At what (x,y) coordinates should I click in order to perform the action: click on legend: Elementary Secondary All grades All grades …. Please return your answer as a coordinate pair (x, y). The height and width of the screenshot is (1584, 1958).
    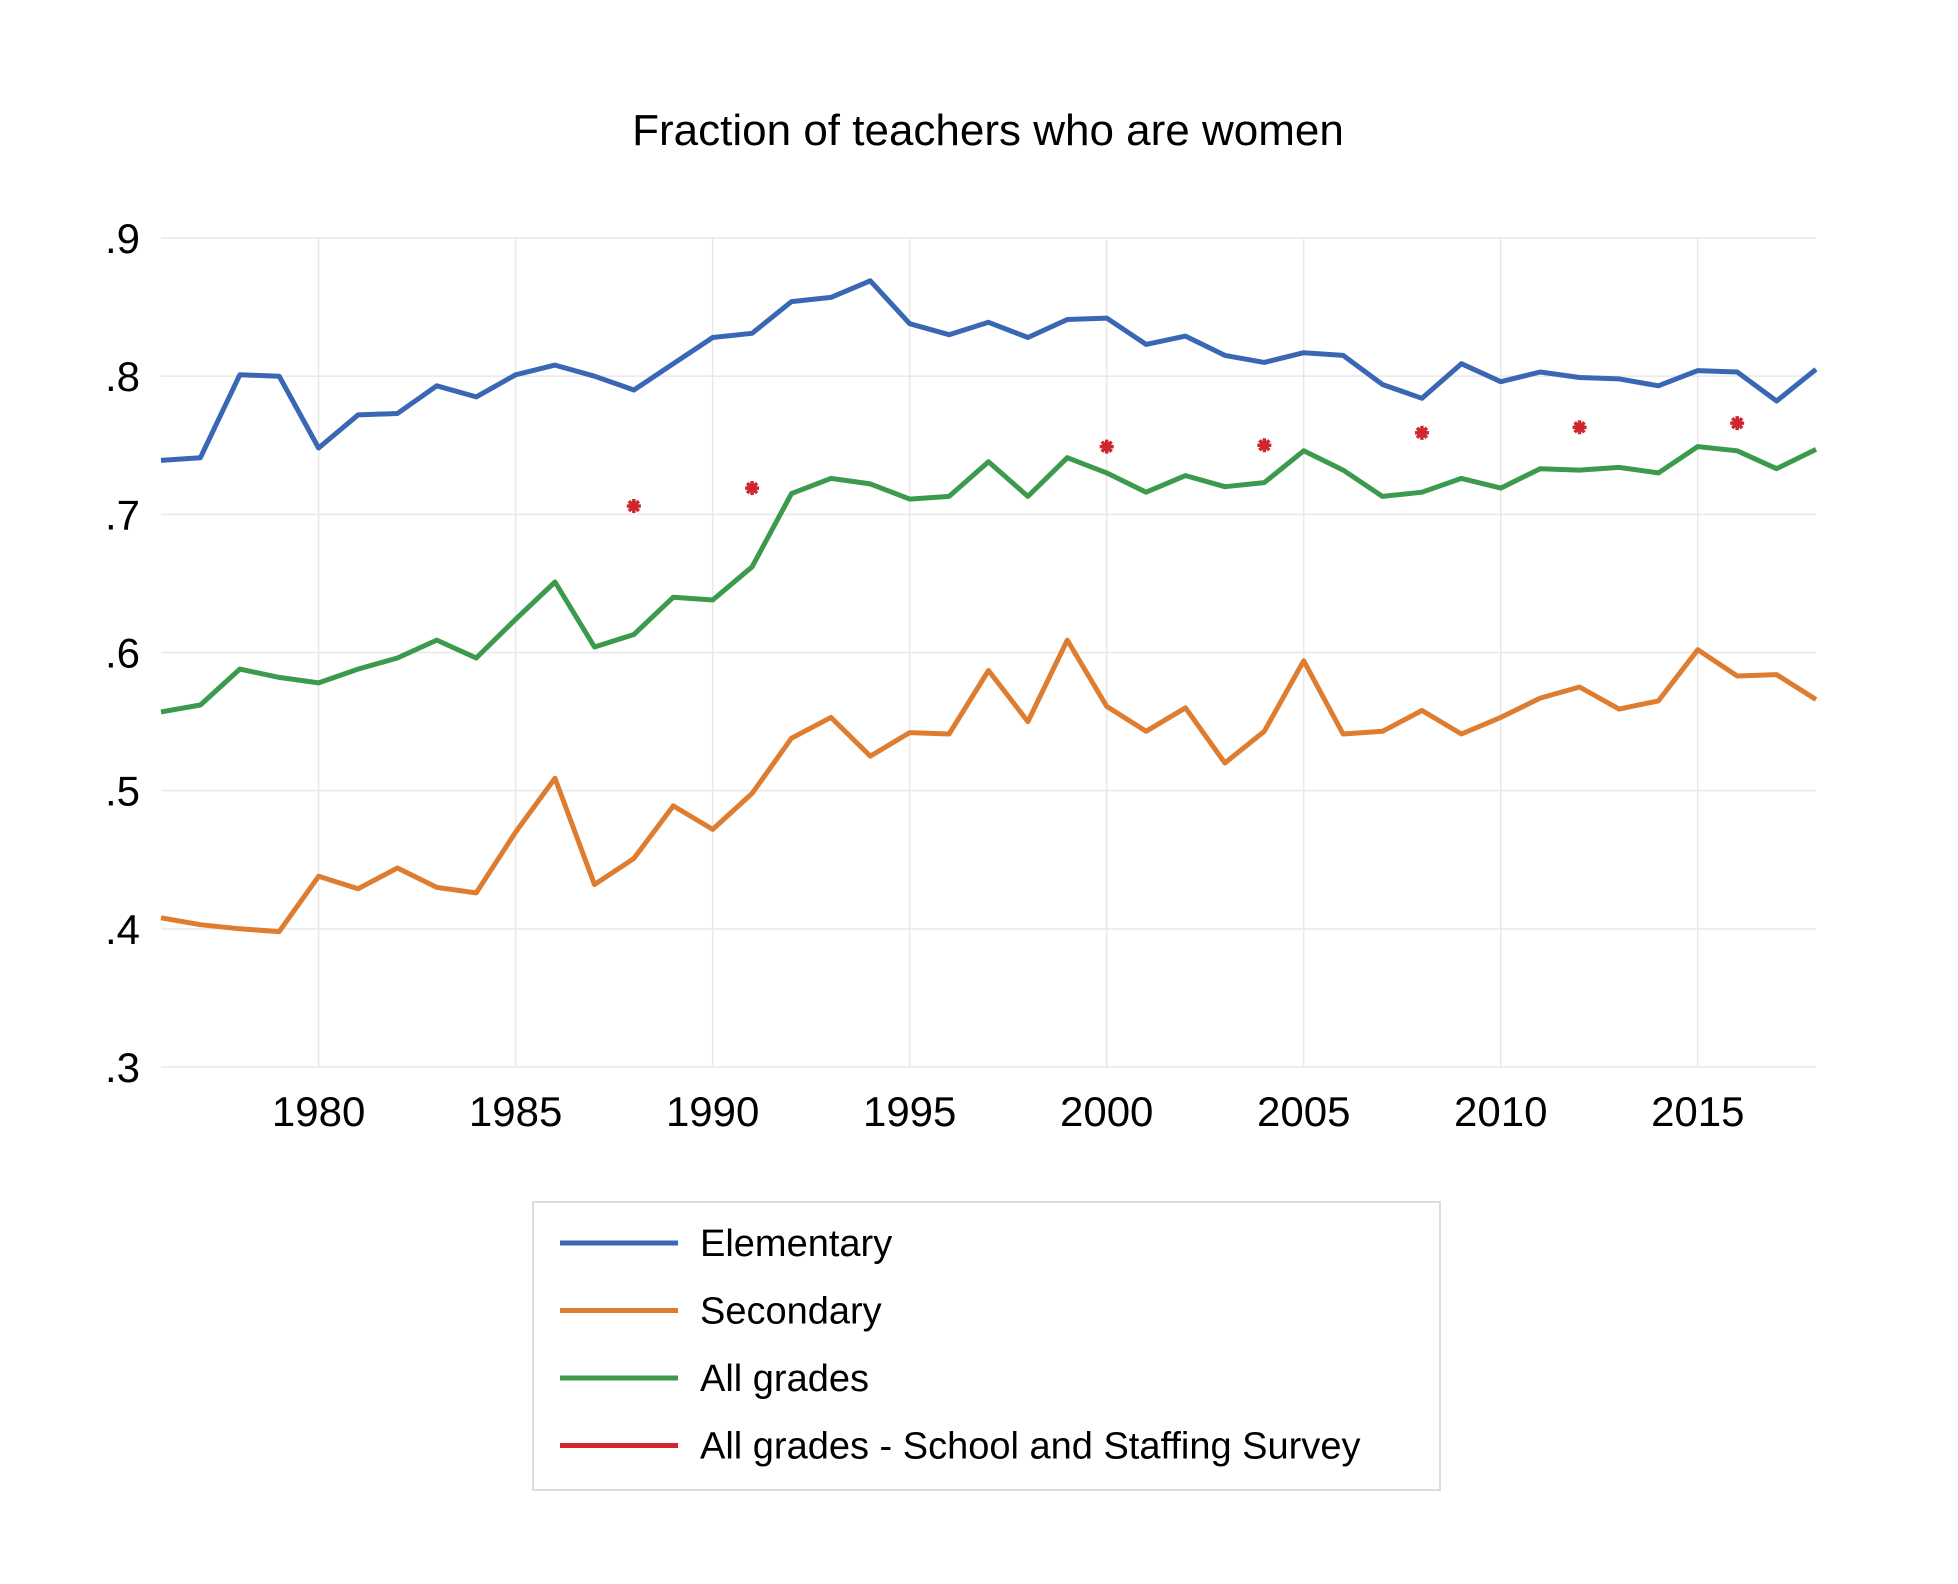
    Looking at the image, I should click on (986, 1346).